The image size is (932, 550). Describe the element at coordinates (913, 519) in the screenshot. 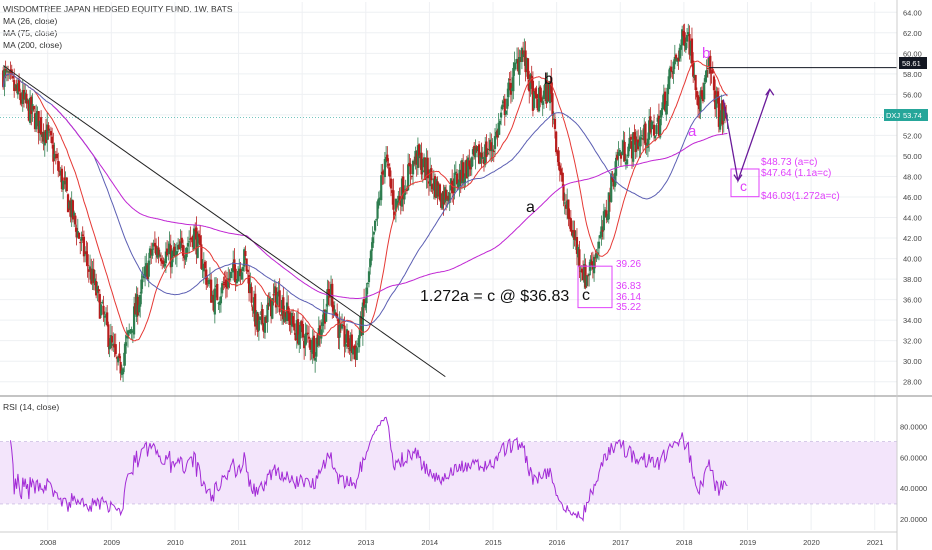

I see `rsi-tick-label: 20.0000` at that location.